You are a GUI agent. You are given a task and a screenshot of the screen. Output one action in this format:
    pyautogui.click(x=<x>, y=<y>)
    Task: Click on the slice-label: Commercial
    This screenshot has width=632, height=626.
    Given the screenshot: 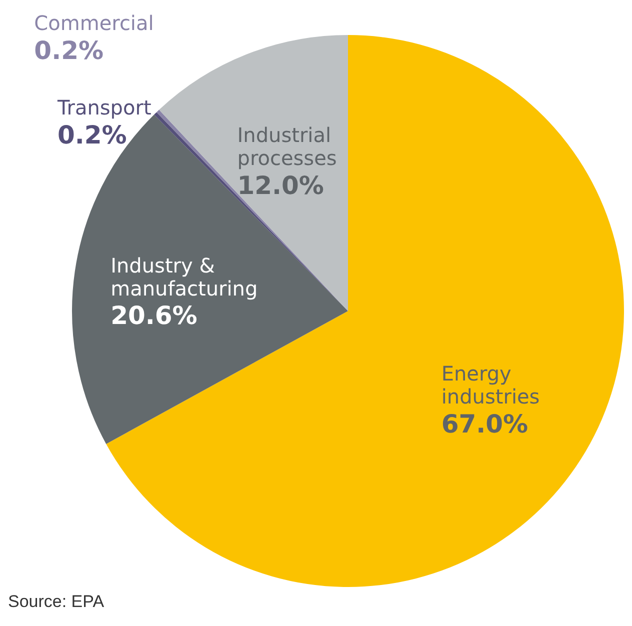 What is the action you would take?
    pyautogui.click(x=94, y=23)
    